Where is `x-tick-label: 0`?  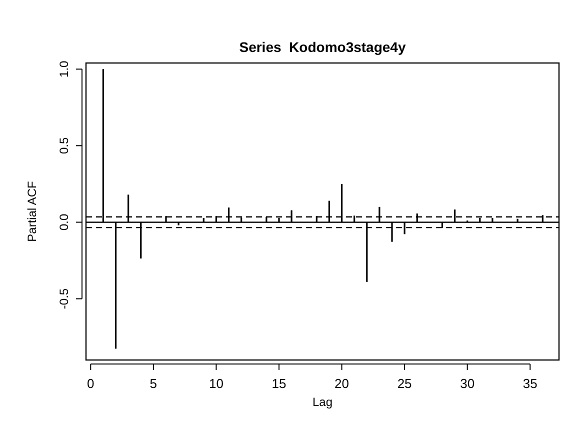
x-tick-label: 0 is located at coordinates (90, 383).